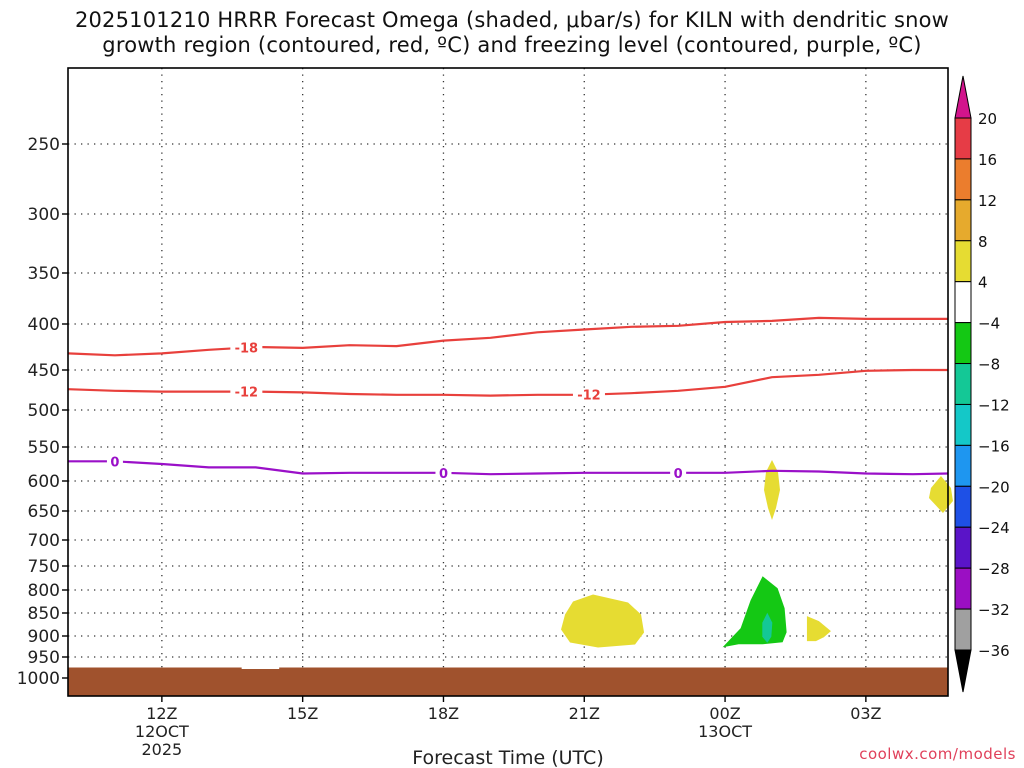  What do you see at coordinates (44, 371) in the screenshot?
I see `y-tick-label: 450` at bounding box center [44, 371].